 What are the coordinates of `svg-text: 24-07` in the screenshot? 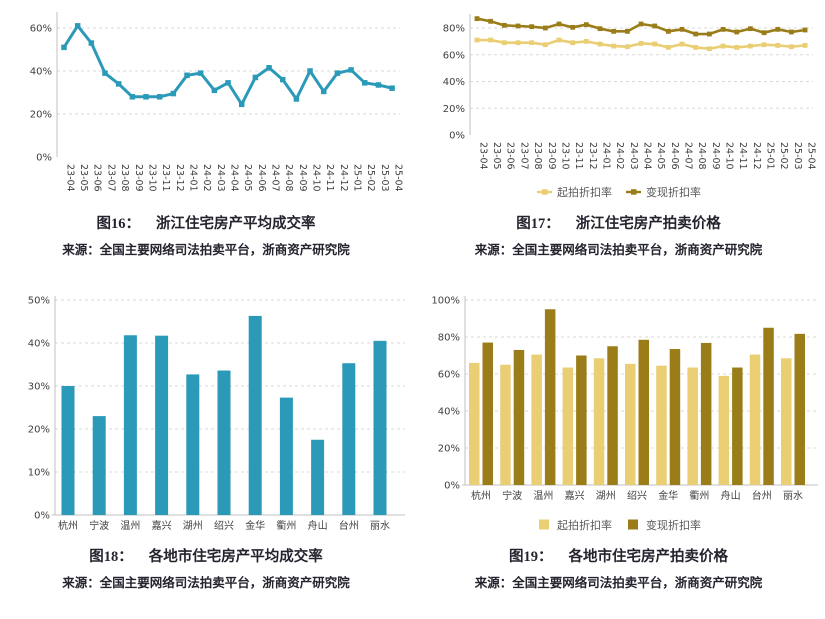 It's located at (274, 178).